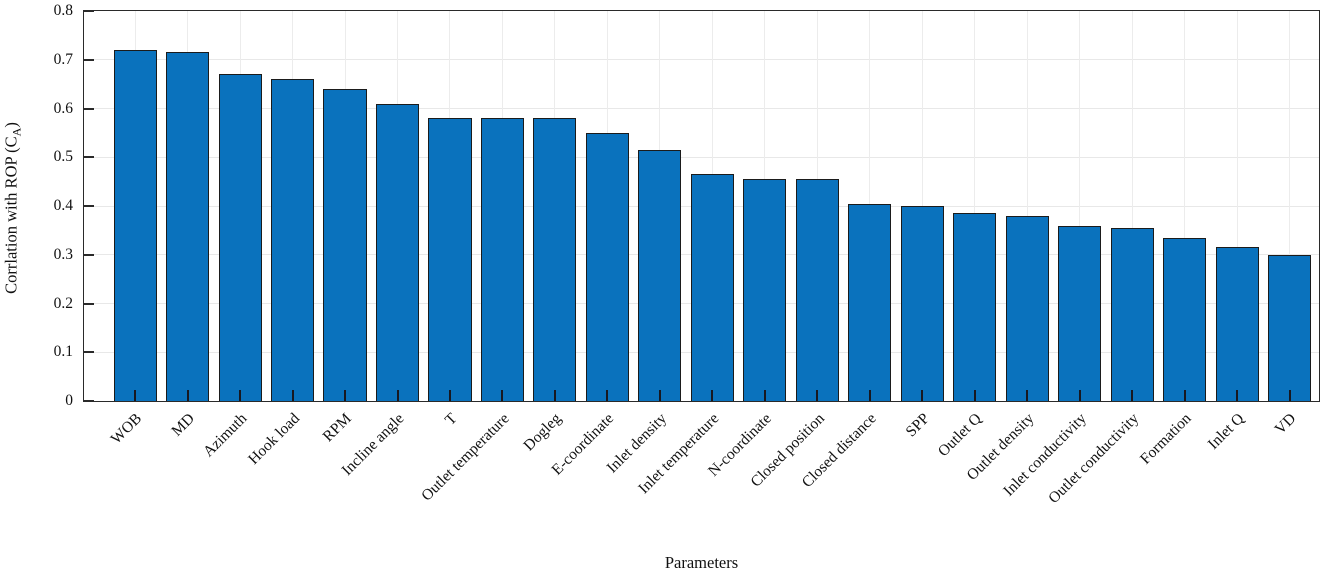 The width and height of the screenshot is (1326, 580). Describe the element at coordinates (63, 352) in the screenshot. I see `y-tick-label: 0.1` at that location.